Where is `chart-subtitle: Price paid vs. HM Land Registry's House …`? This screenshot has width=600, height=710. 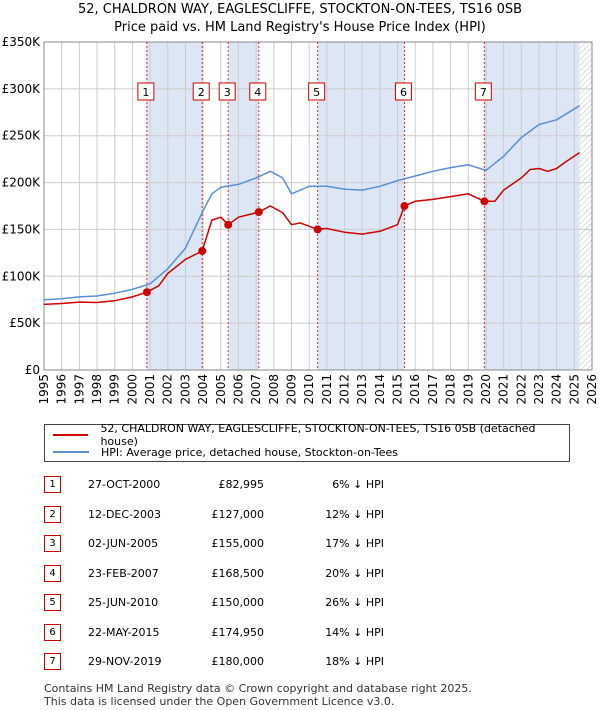
chart-subtitle: Price paid vs. HM Land Registry's House … is located at coordinates (300, 27).